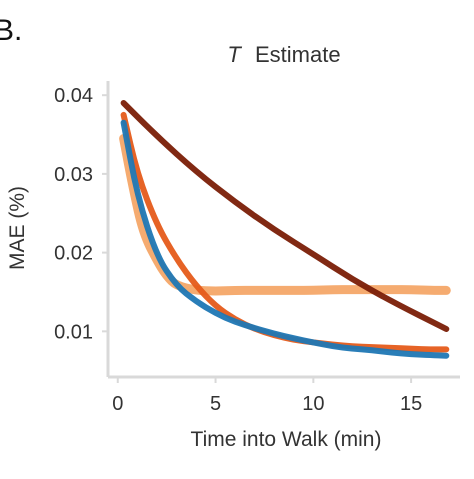 The image size is (474, 479). I want to click on x-axis-label: Time into Walk (min), so click(286, 439).